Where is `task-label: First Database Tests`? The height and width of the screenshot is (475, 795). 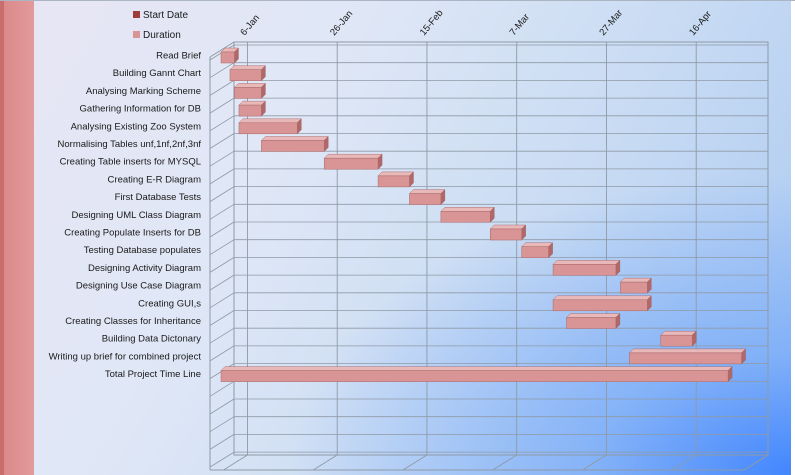
task-label: First Database Tests is located at coordinates (158, 197).